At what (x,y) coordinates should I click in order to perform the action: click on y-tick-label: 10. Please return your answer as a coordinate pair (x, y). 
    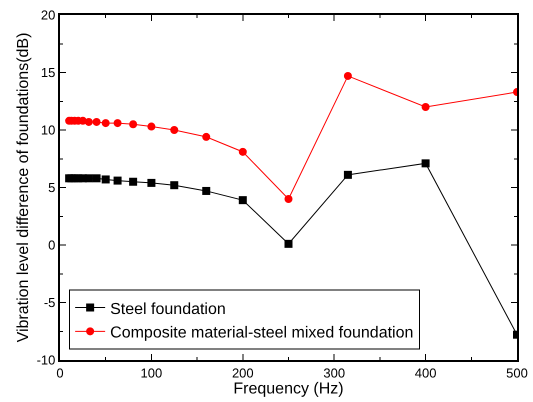
    Looking at the image, I should click on (48, 130).